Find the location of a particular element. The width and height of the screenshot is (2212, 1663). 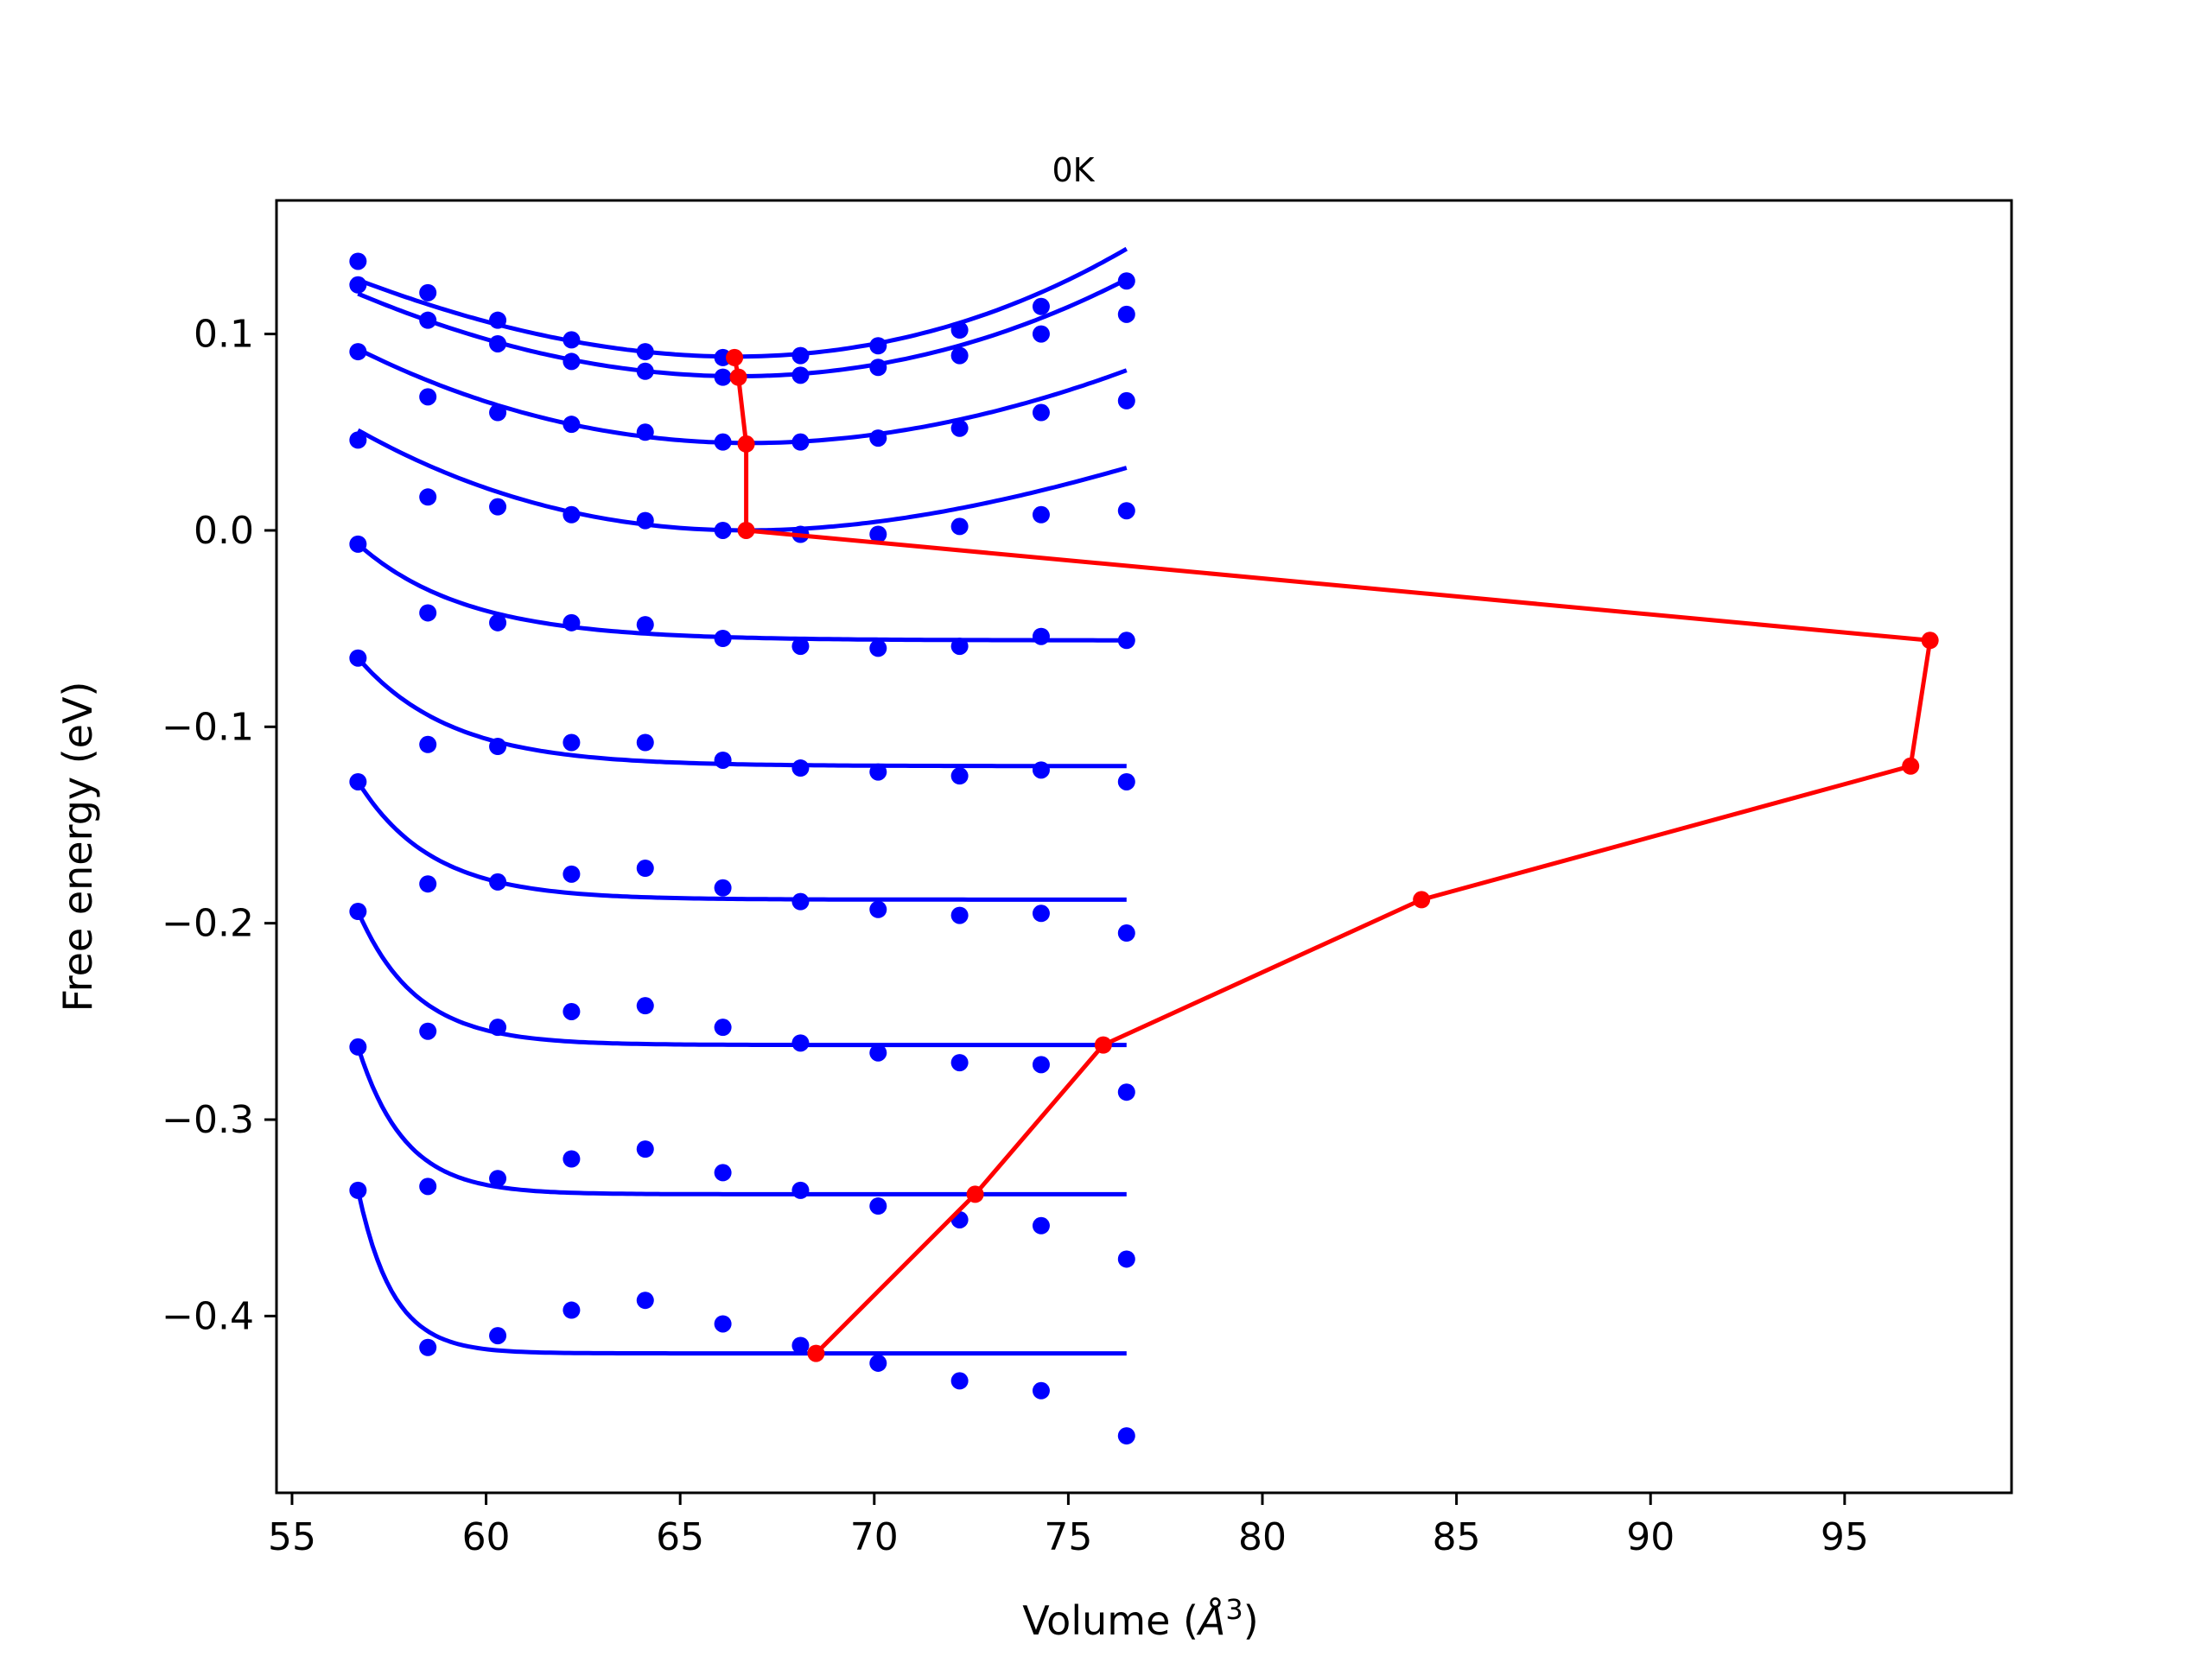

y-tick-label: 0.1 is located at coordinates (224, 335).